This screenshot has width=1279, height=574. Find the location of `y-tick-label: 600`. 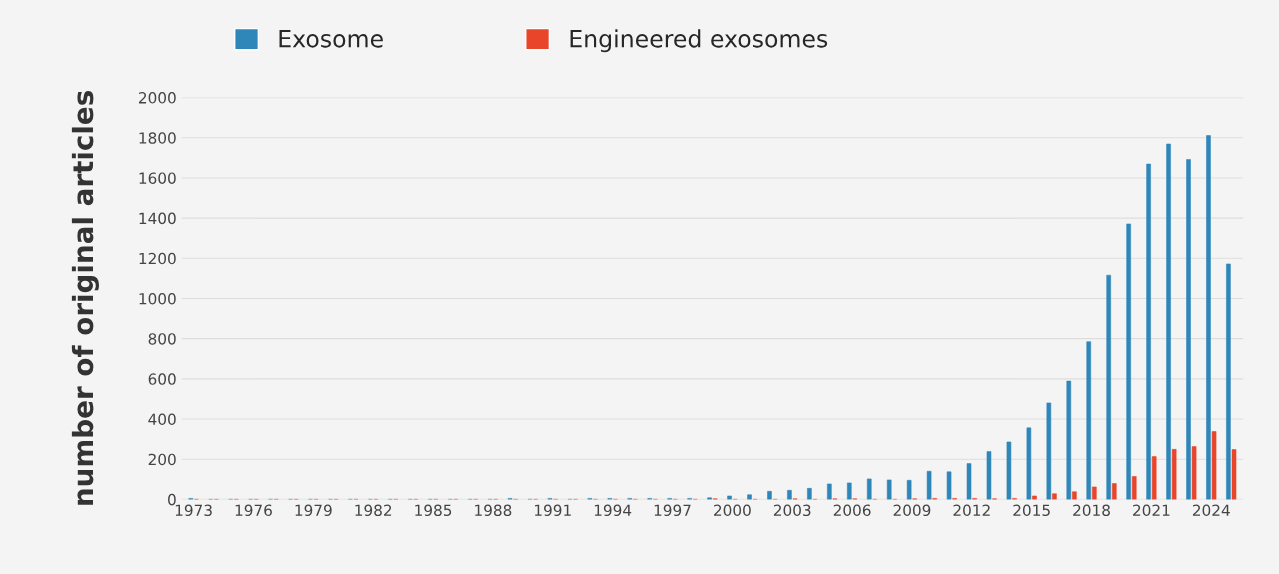

y-tick-label: 600 is located at coordinates (162, 379).